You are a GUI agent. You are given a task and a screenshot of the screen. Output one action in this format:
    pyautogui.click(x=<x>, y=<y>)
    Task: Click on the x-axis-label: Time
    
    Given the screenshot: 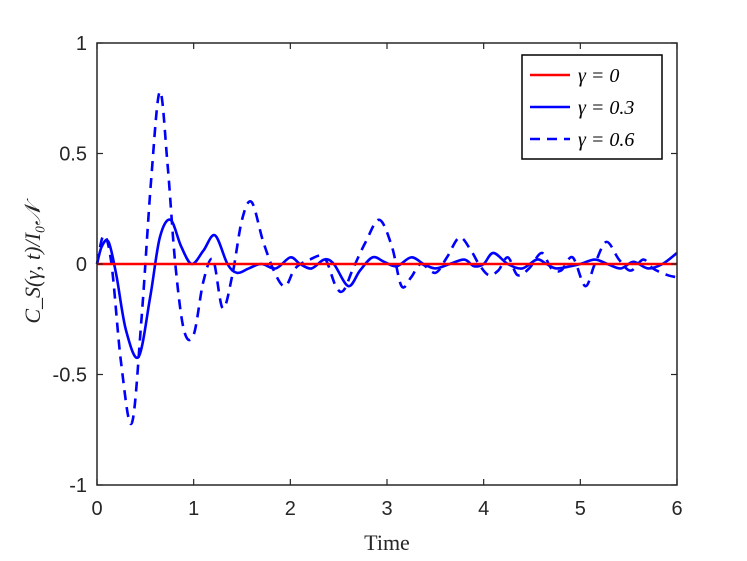 What is the action you would take?
    pyautogui.click(x=387, y=542)
    